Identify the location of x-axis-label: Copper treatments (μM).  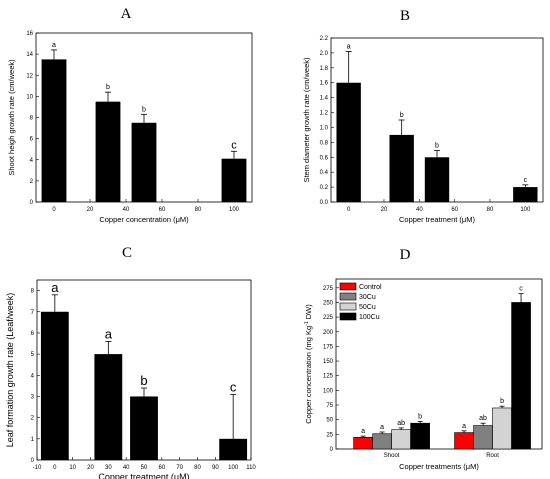
(439, 466).